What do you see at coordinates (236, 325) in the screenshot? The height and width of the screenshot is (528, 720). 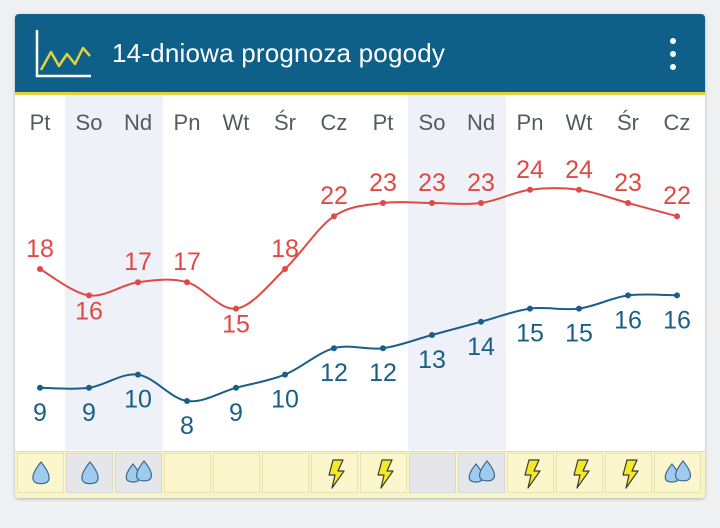 I see `max-temperature-label: 15` at bounding box center [236, 325].